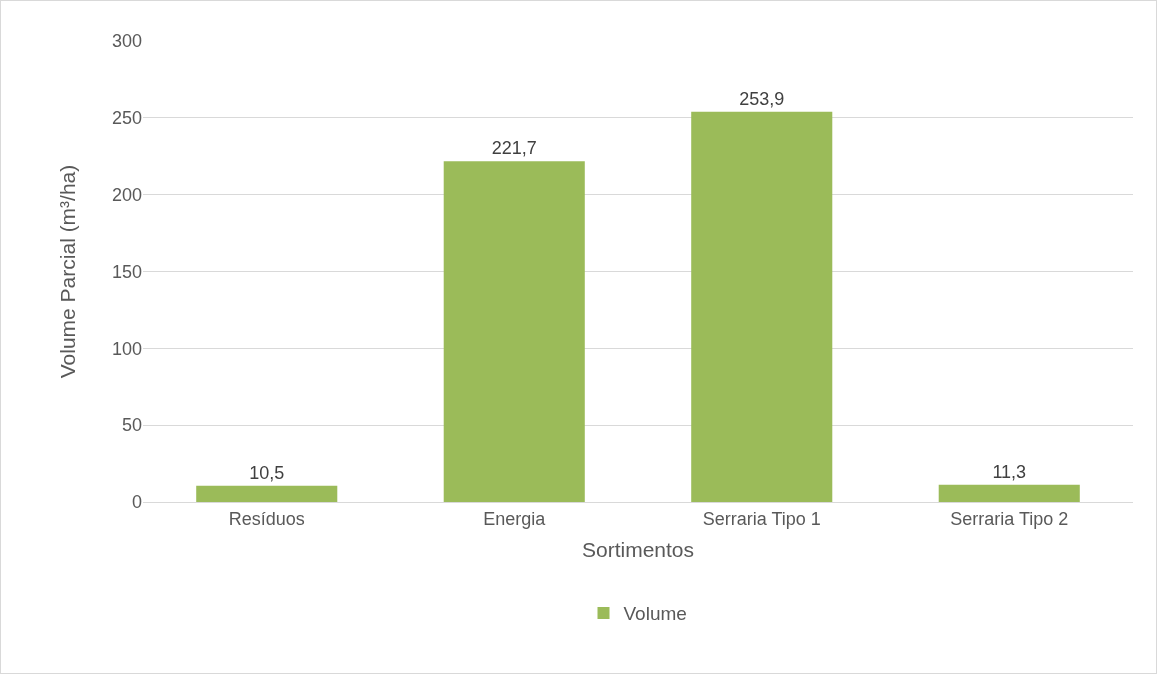 The width and height of the screenshot is (1157, 674). What do you see at coordinates (266, 518) in the screenshot?
I see `x-tick-label: Resíduos` at bounding box center [266, 518].